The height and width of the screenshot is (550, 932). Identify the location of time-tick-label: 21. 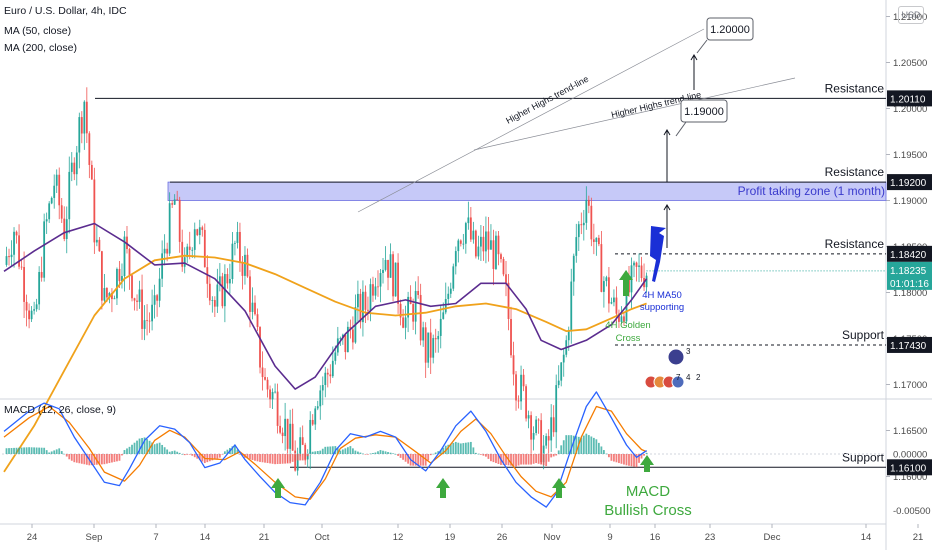
(264, 537).